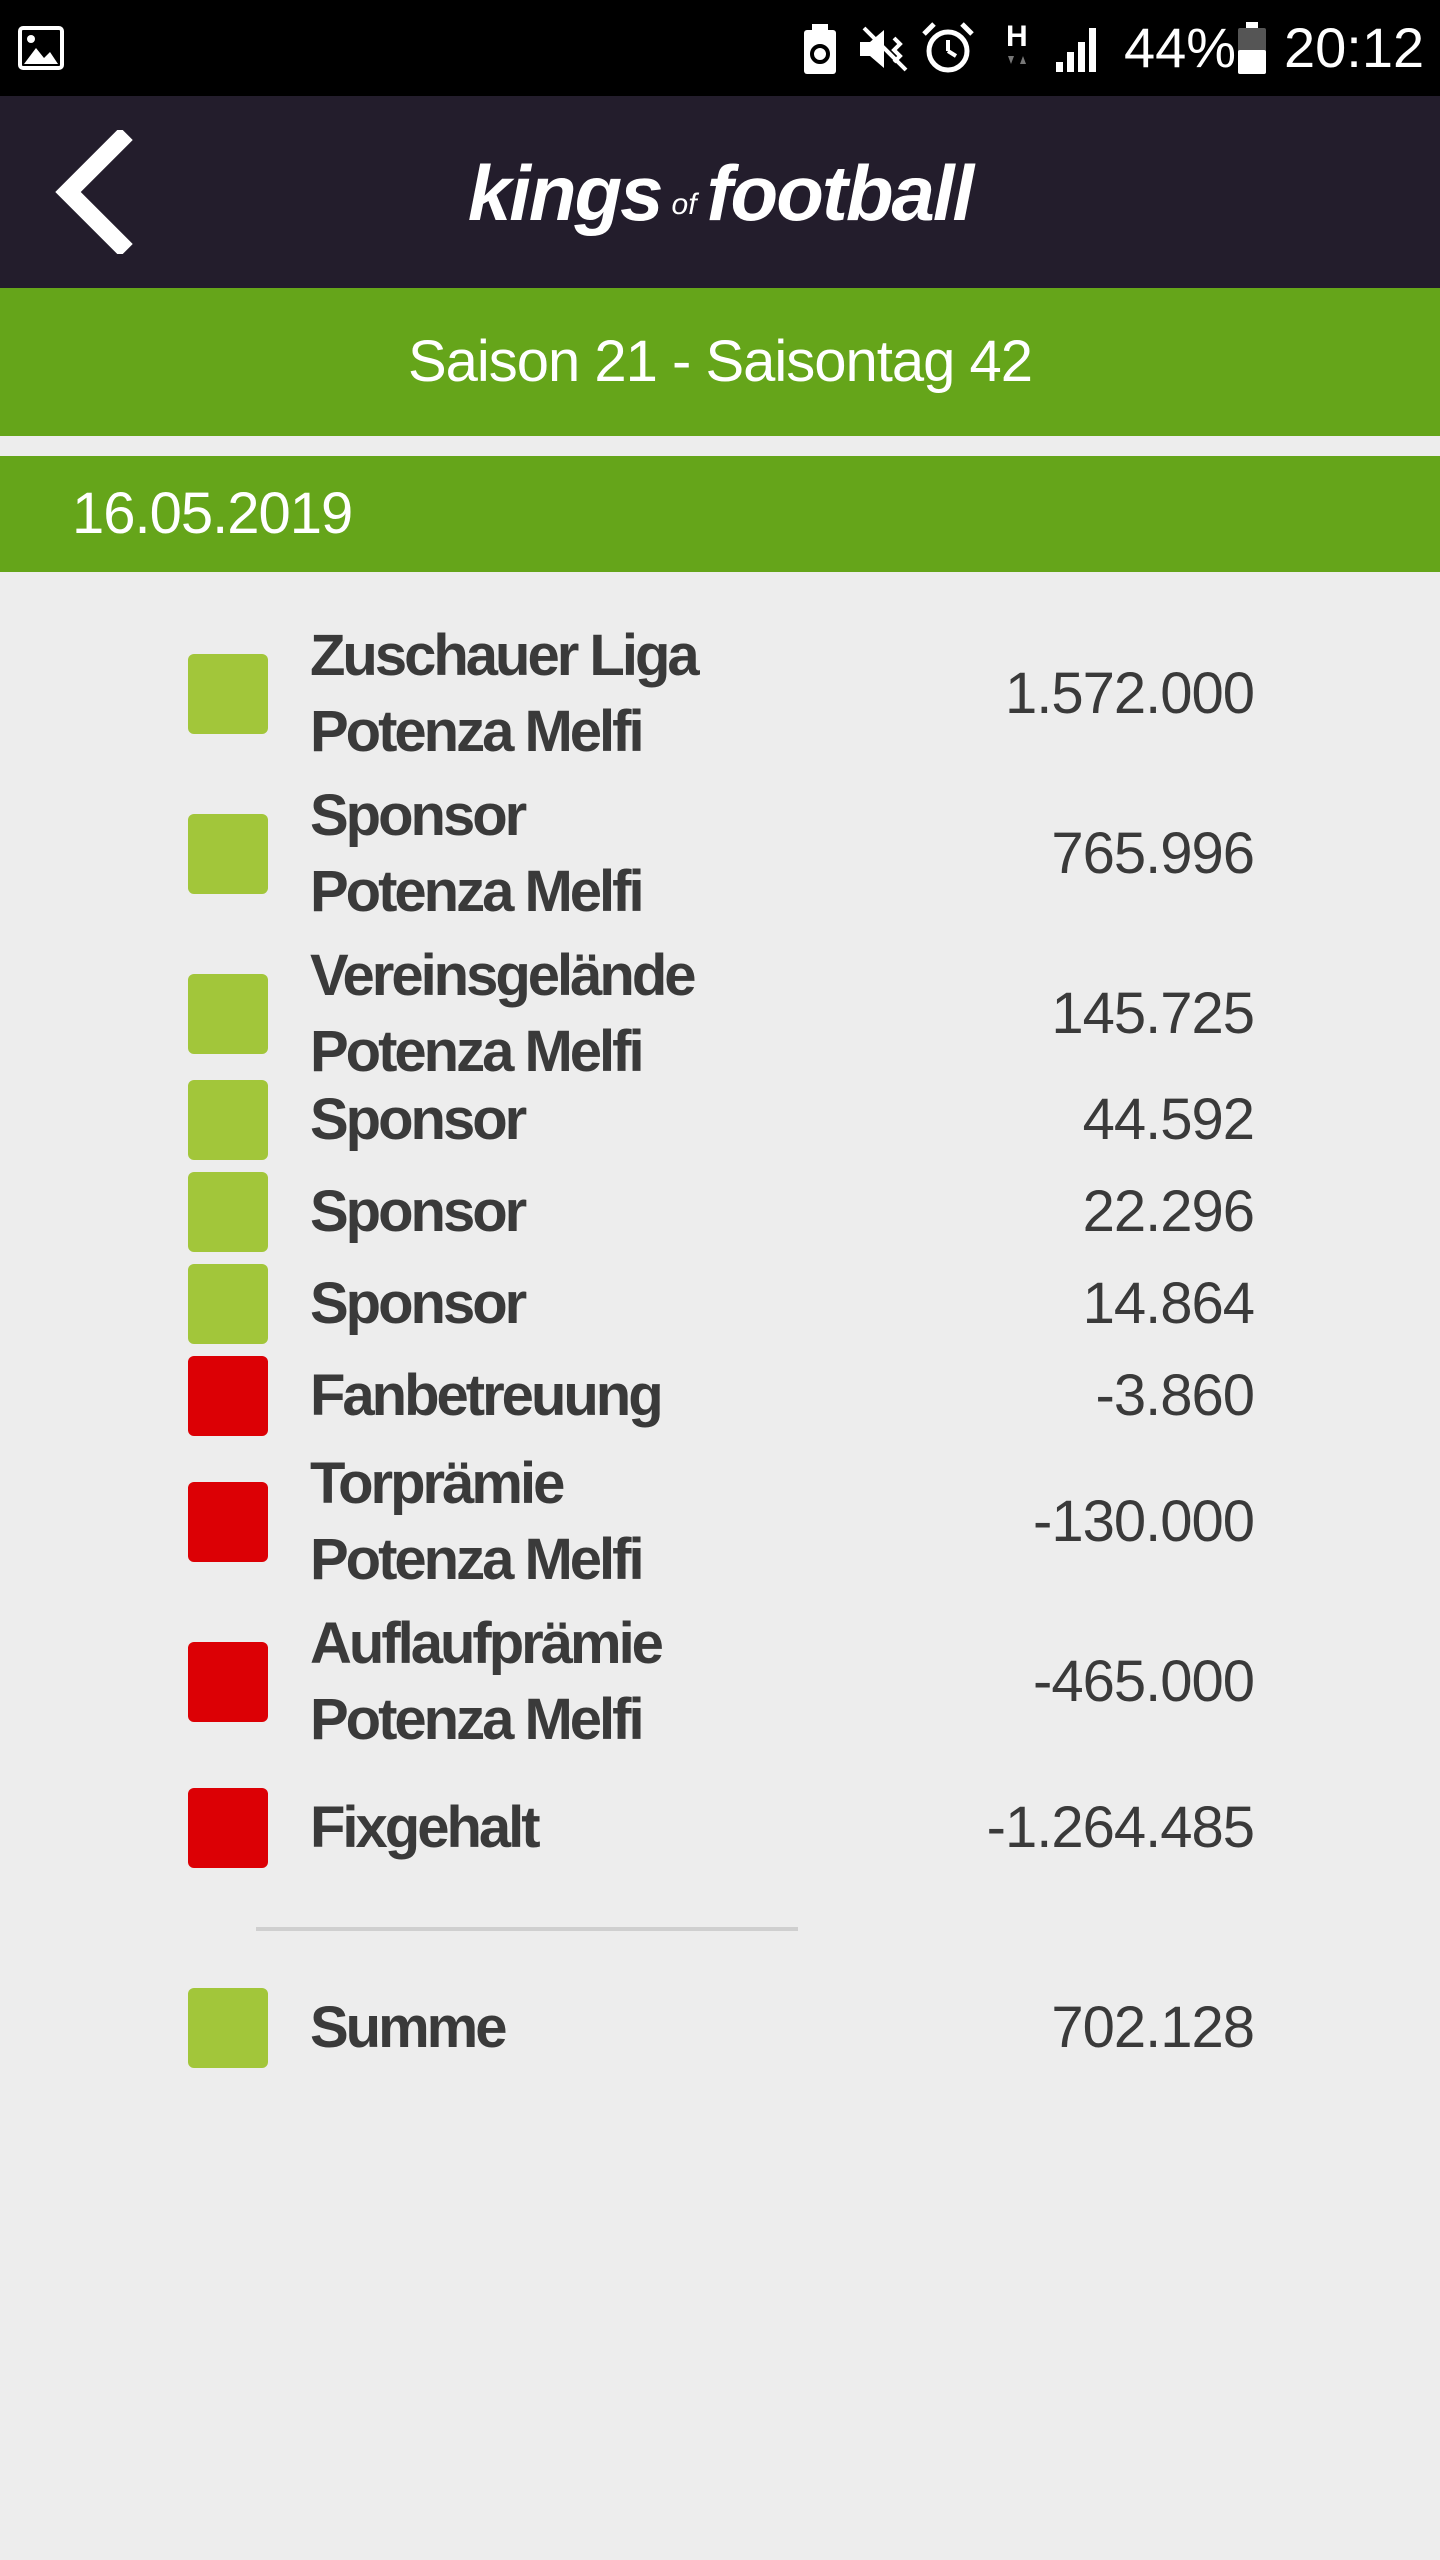  I want to click on logo-kings: kings, so click(565, 193).